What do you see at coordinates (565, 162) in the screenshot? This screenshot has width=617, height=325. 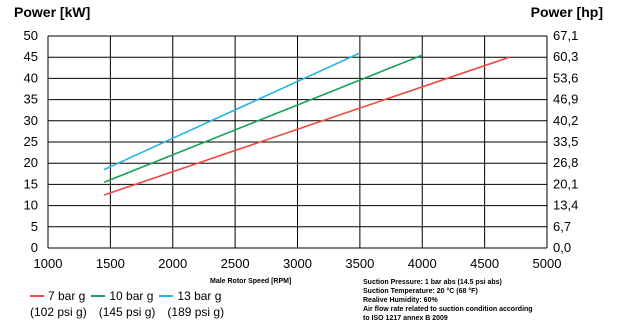 I see `y-tick-label-right: 26,8` at bounding box center [565, 162].